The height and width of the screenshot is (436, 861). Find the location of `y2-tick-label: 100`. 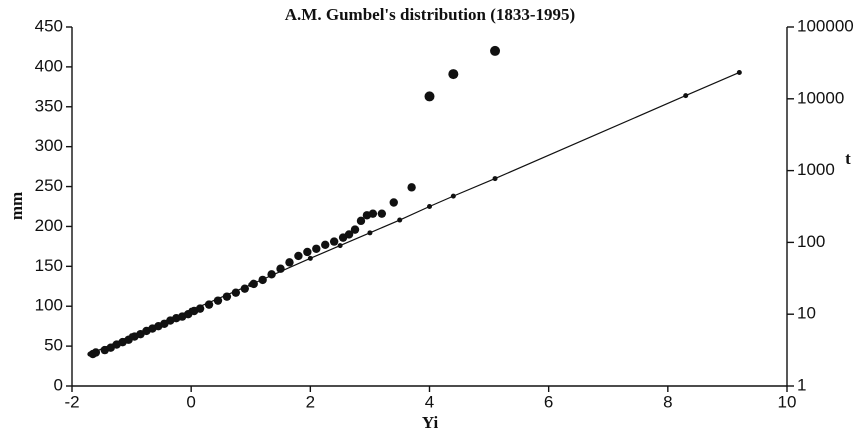

y2-tick-label: 100 is located at coordinates (811, 241).